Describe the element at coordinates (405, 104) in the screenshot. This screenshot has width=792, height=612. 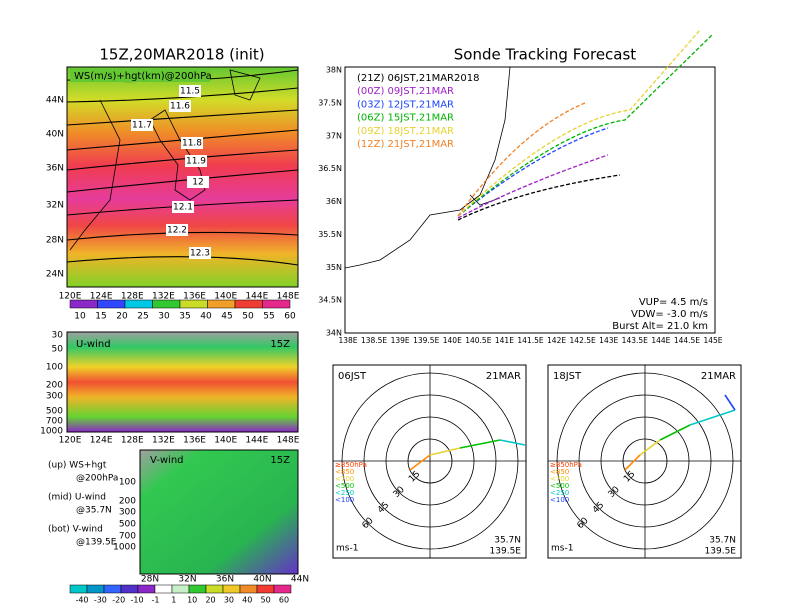
I see `legend-entry: (03Z) 12JST,21MAR` at that location.